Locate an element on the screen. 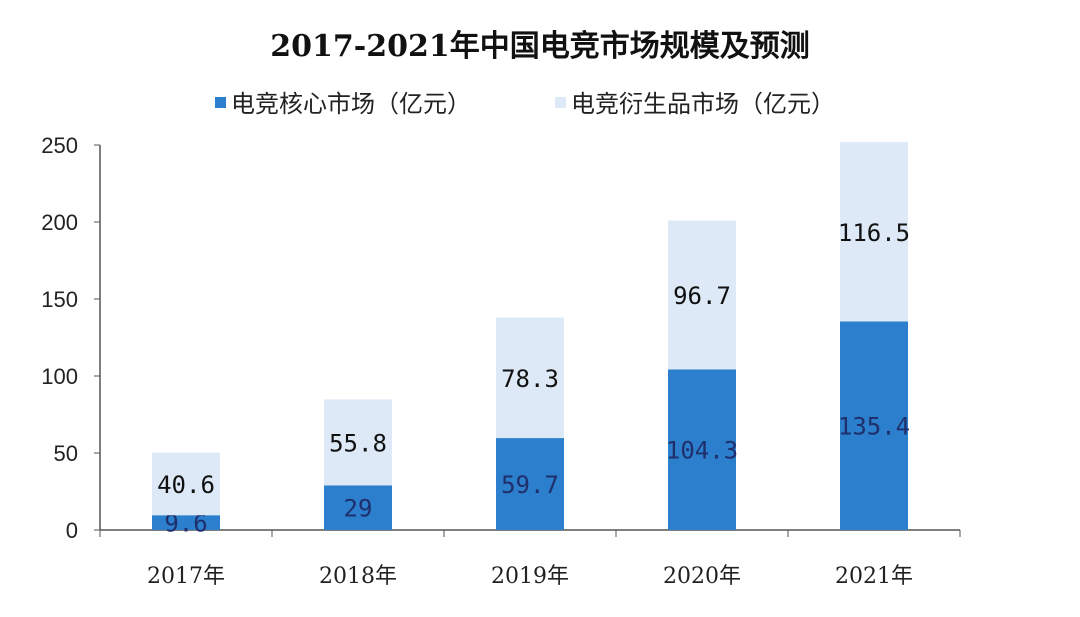 This screenshot has height=617, width=1080. legend-label: 电竞核心市场（亿元） is located at coordinates (351, 104).